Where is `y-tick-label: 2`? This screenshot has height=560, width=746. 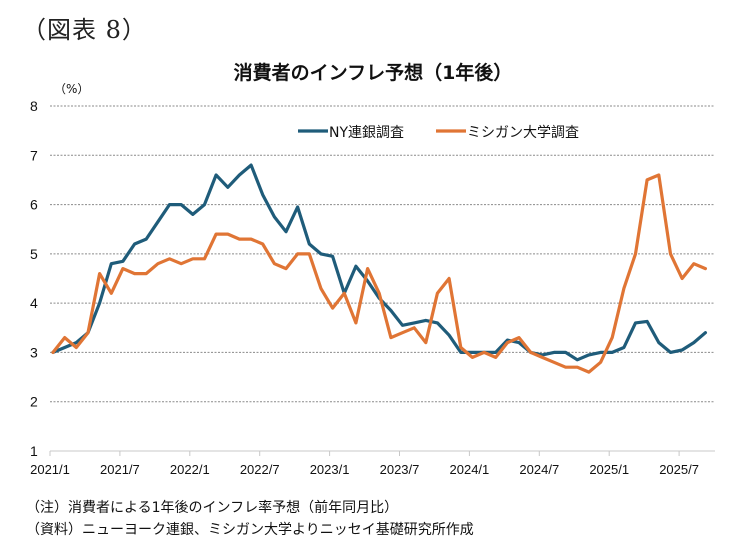 y-tick-label: 2 is located at coordinates (34, 402).